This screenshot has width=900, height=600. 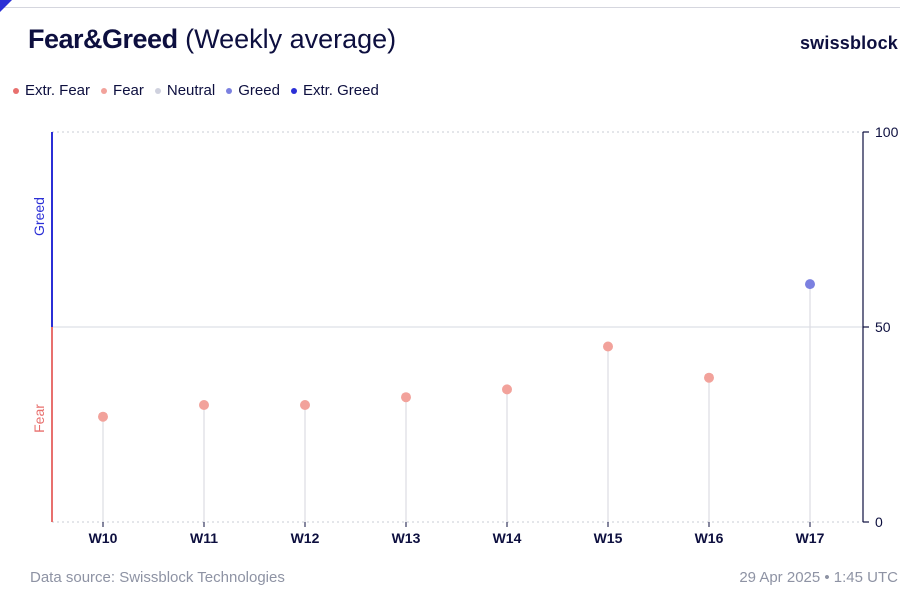 What do you see at coordinates (204, 405) in the screenshot?
I see `point-W11` at bounding box center [204, 405].